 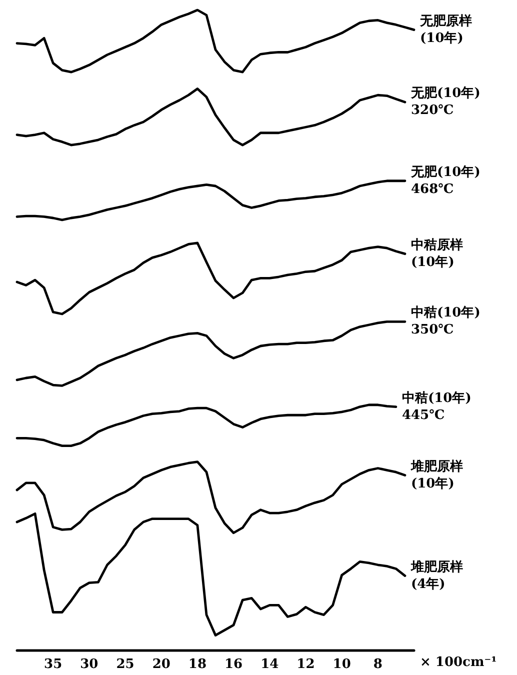 What do you see at coordinates (53, 664) in the screenshot?
I see `x-tick-label: 35` at bounding box center [53, 664].